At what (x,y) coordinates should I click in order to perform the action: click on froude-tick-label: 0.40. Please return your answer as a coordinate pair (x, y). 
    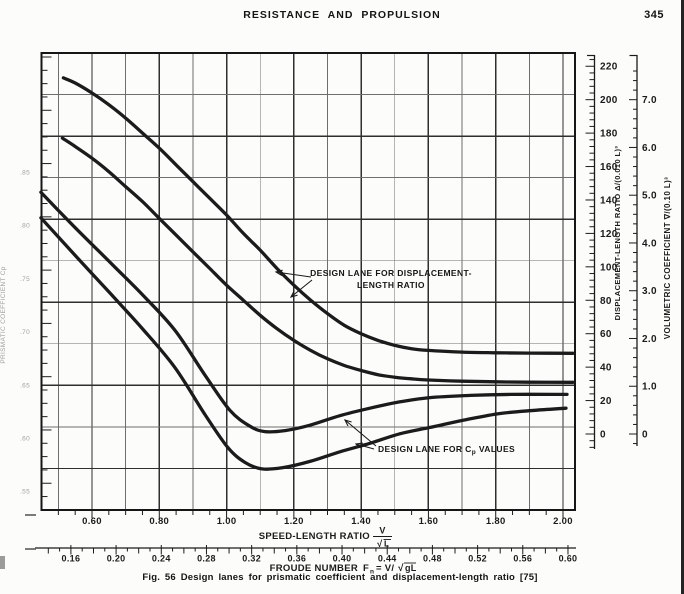
    Looking at the image, I should click on (342, 559).